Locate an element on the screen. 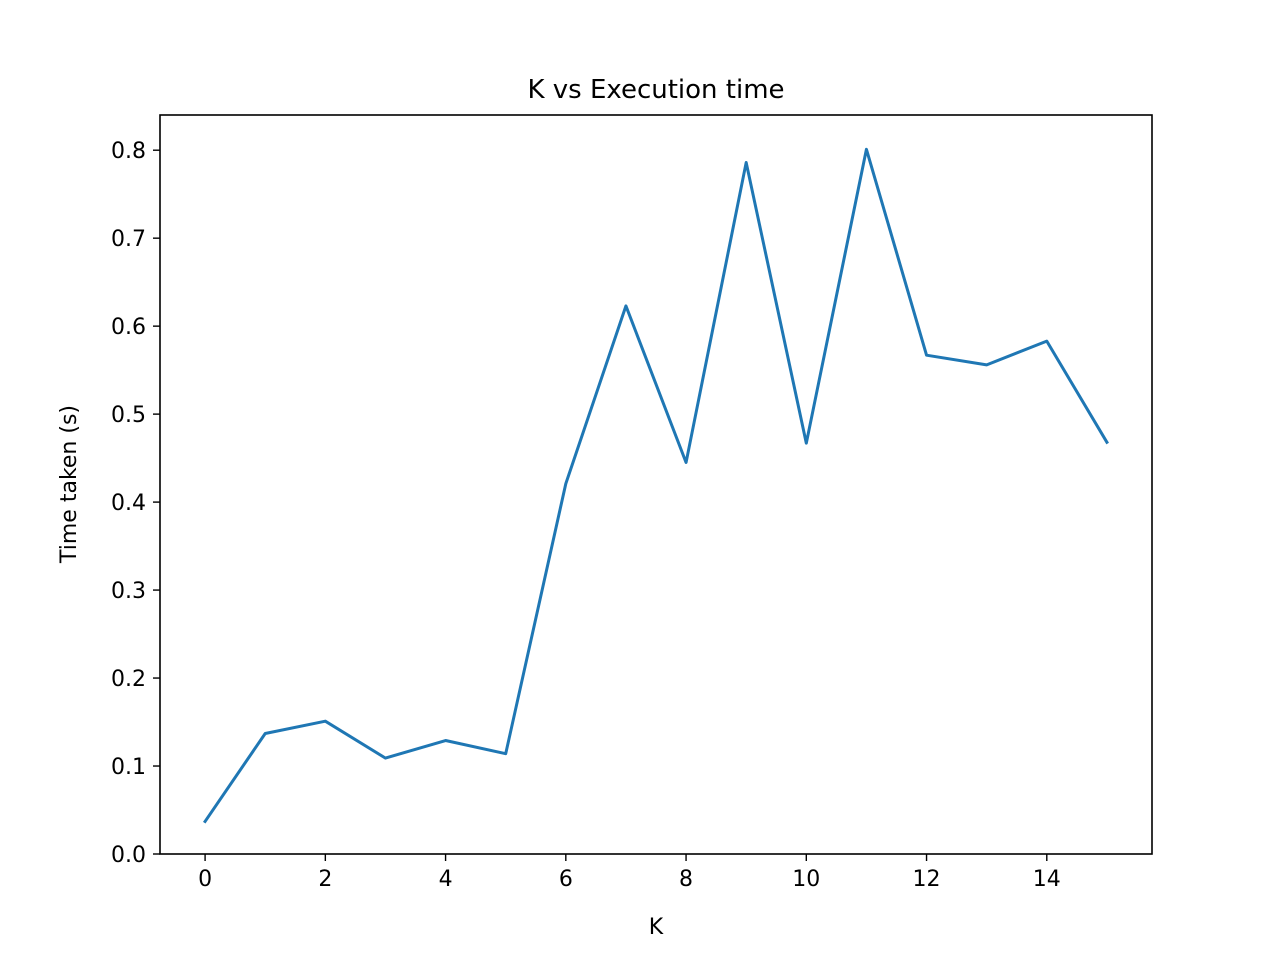 Image resolution: width=1280 pixels, height=960 pixels. y-tick-label: 0.7 is located at coordinates (128, 239).